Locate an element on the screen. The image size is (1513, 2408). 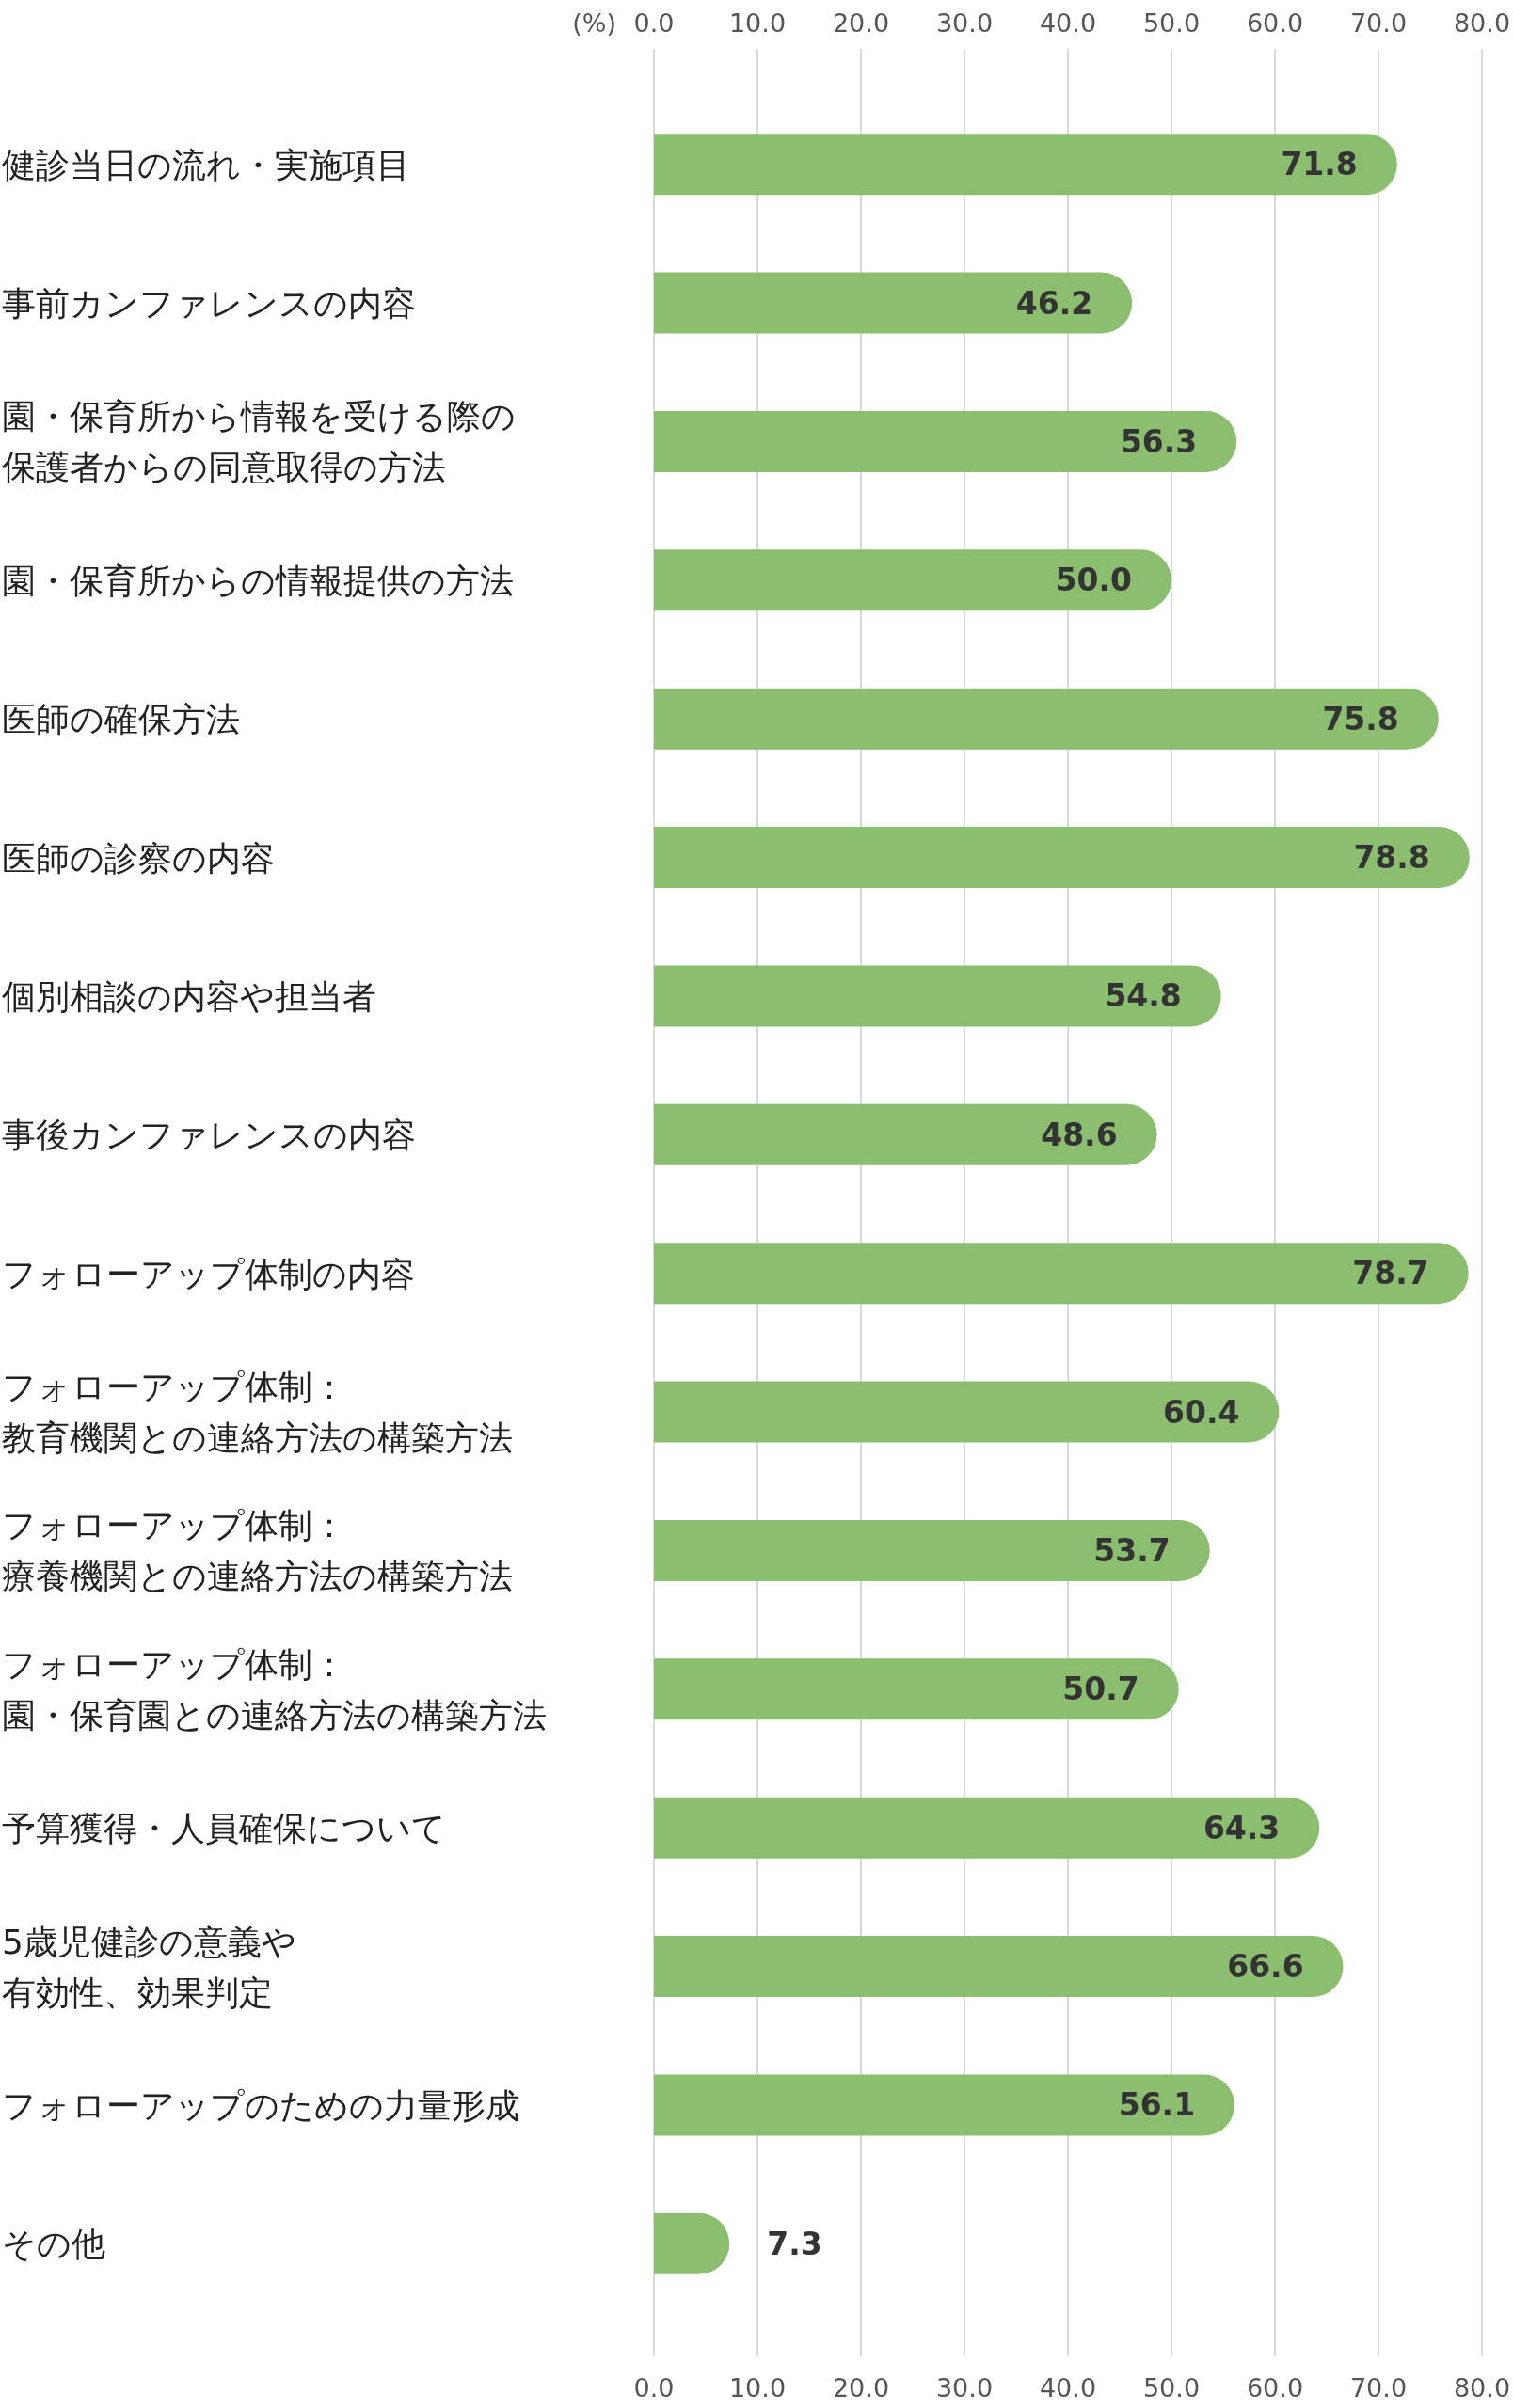
x2-tick-label: 20.0 is located at coordinates (861, 2388).